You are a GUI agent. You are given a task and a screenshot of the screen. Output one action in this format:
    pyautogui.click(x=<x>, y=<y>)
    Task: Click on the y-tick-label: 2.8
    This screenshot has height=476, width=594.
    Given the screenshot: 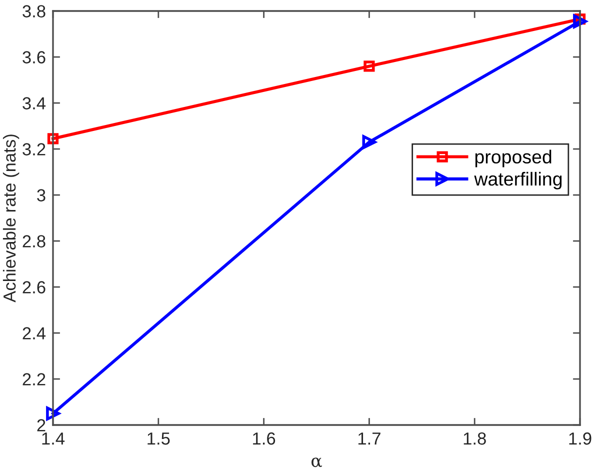 What is the action you would take?
    pyautogui.click(x=34, y=241)
    